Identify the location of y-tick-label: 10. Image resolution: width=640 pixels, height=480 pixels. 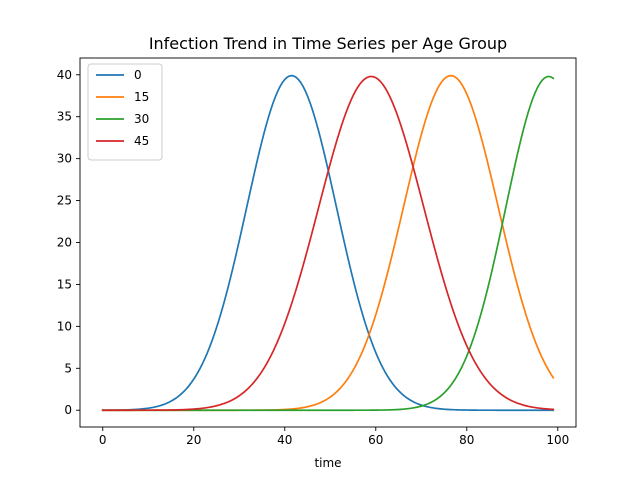
(64, 326).